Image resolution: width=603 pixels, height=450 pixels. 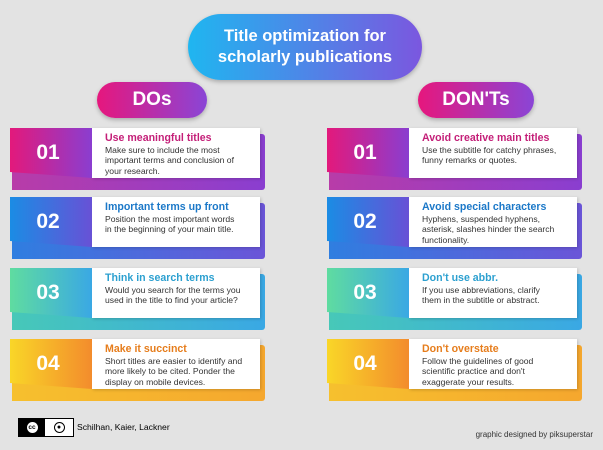 I want to click on donts-header: DON'Ts, so click(x=476, y=100).